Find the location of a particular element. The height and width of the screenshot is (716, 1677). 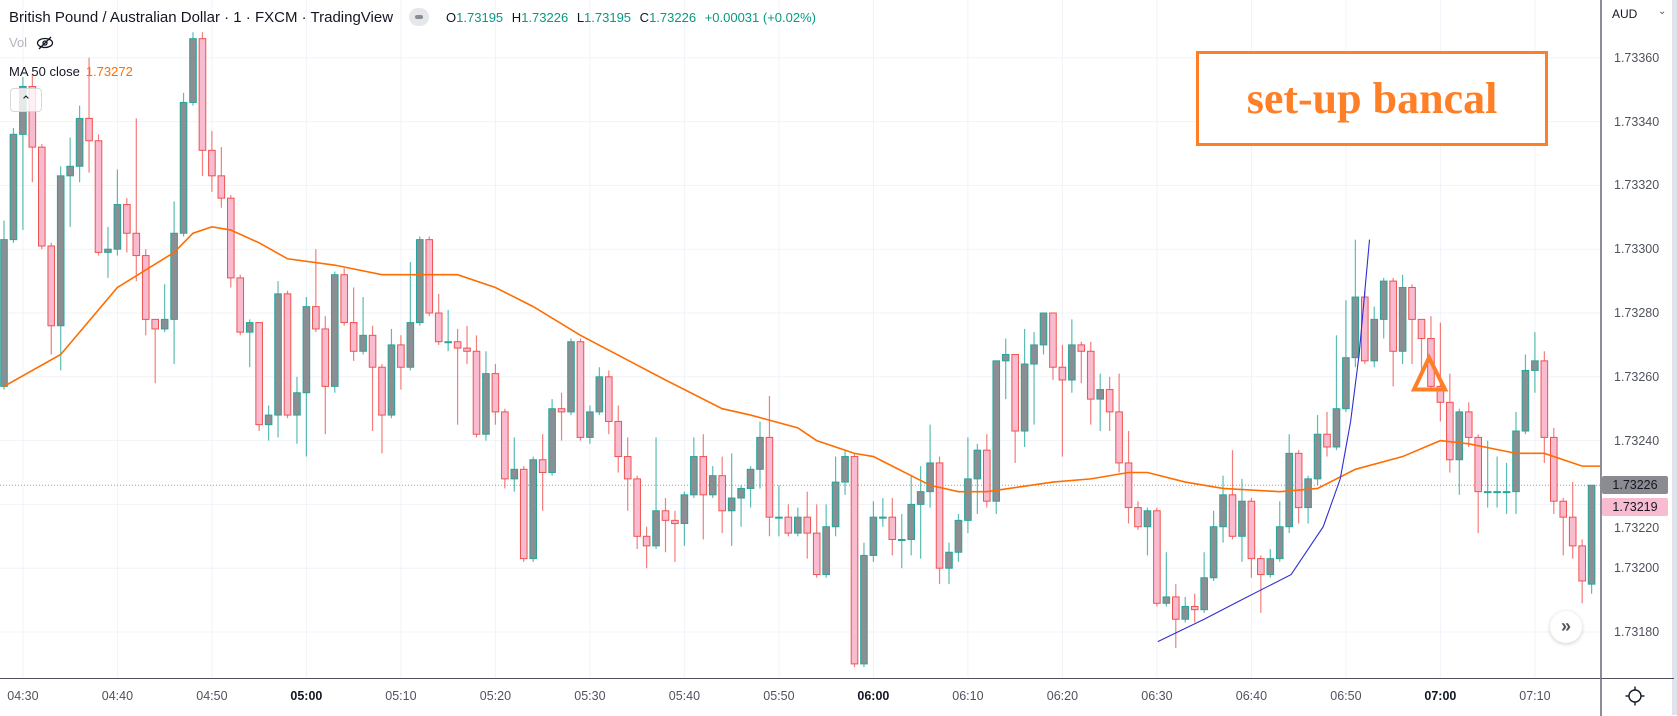

minus-icon is located at coordinates (419, 17).